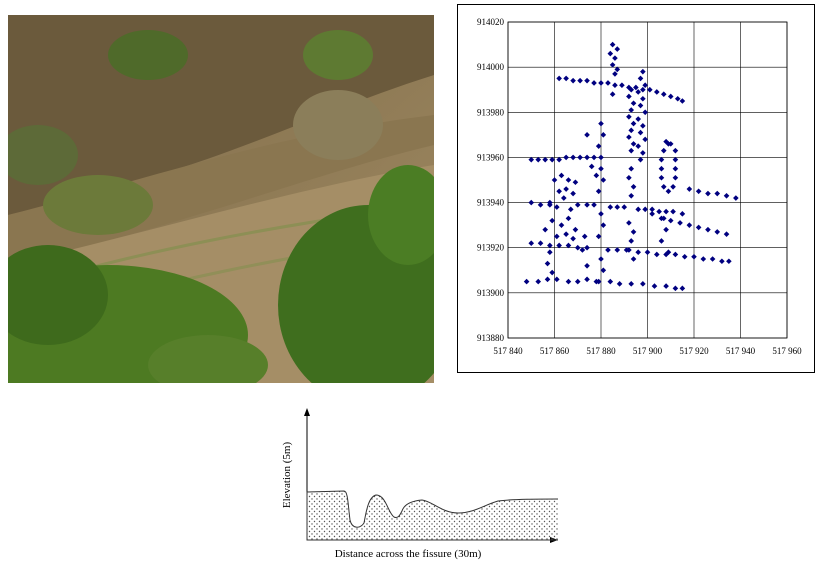  What do you see at coordinates (491, 157) in the screenshot?
I see `y-tick-label: 913960` at bounding box center [491, 157].